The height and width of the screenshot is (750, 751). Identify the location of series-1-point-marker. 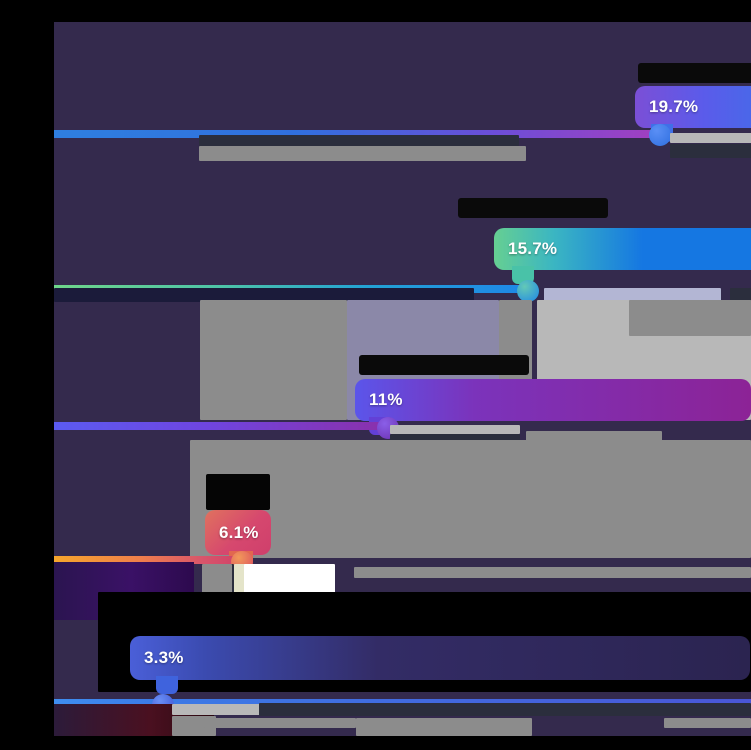
(660, 135).